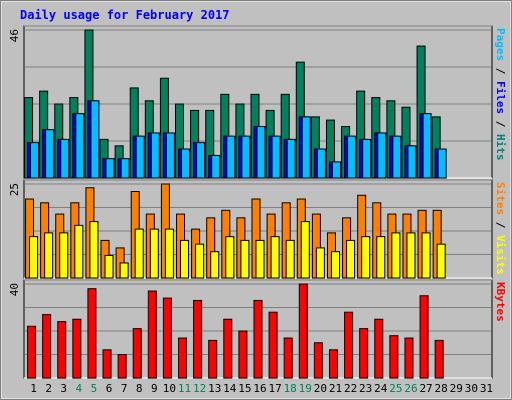 The width and height of the screenshot is (512, 400). Describe the element at coordinates (471, 388) in the screenshot. I see `x-tick-label-day-30: 30` at that location.